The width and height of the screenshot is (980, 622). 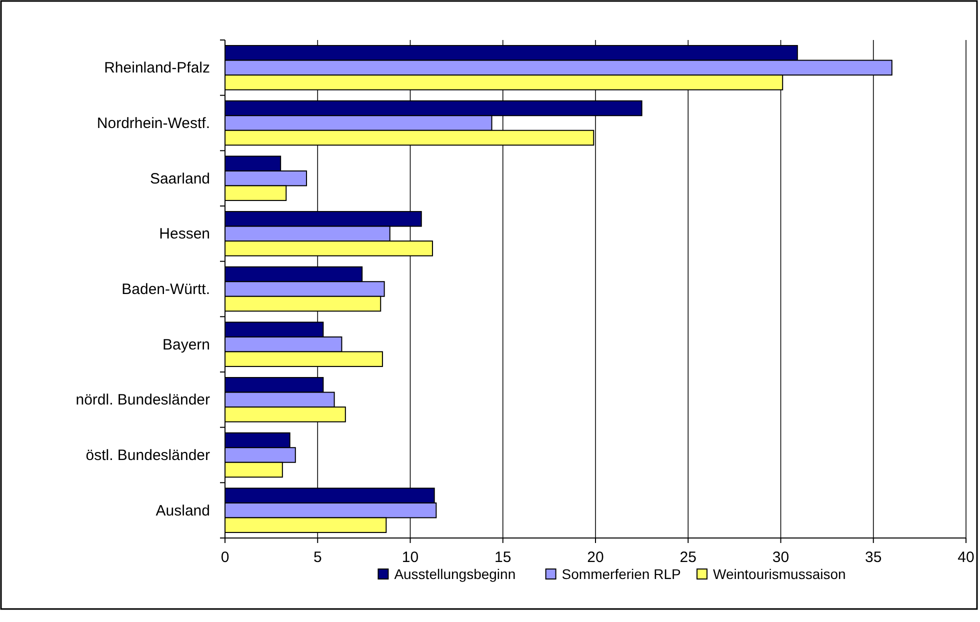 I want to click on x-tick-label: 5, so click(x=317, y=557).